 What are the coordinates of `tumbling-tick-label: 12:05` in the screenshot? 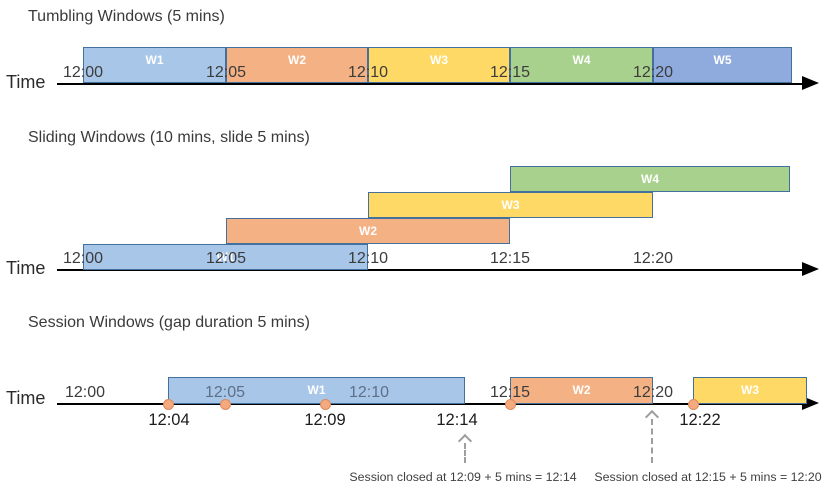 It's located at (226, 72).